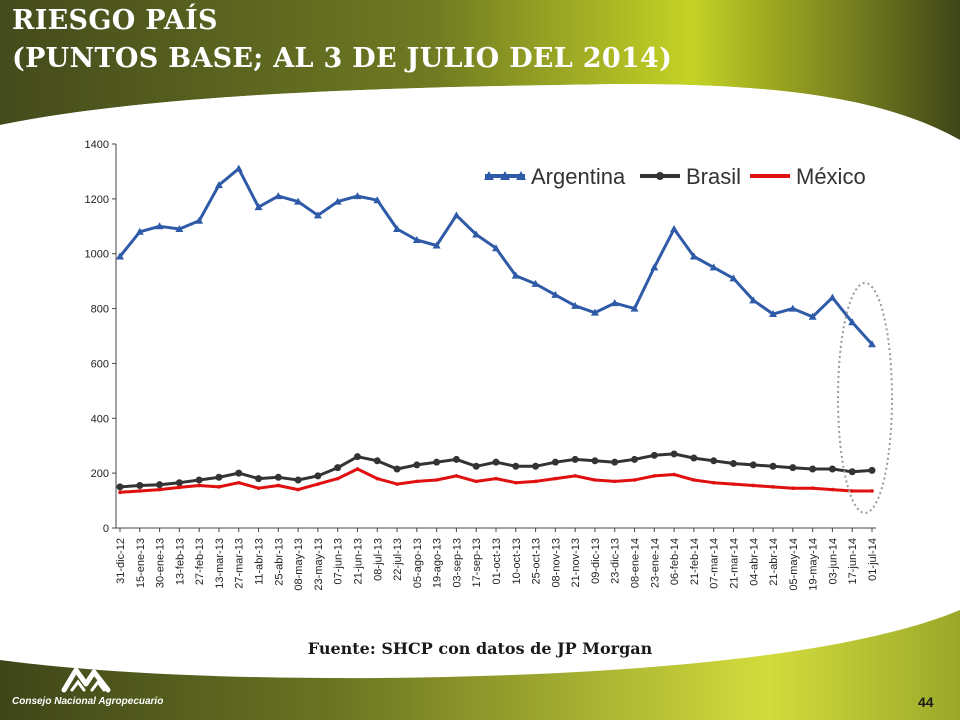  Describe the element at coordinates (675, 561) in the screenshot. I see `x-tick-label: 06-feb-14` at that location.